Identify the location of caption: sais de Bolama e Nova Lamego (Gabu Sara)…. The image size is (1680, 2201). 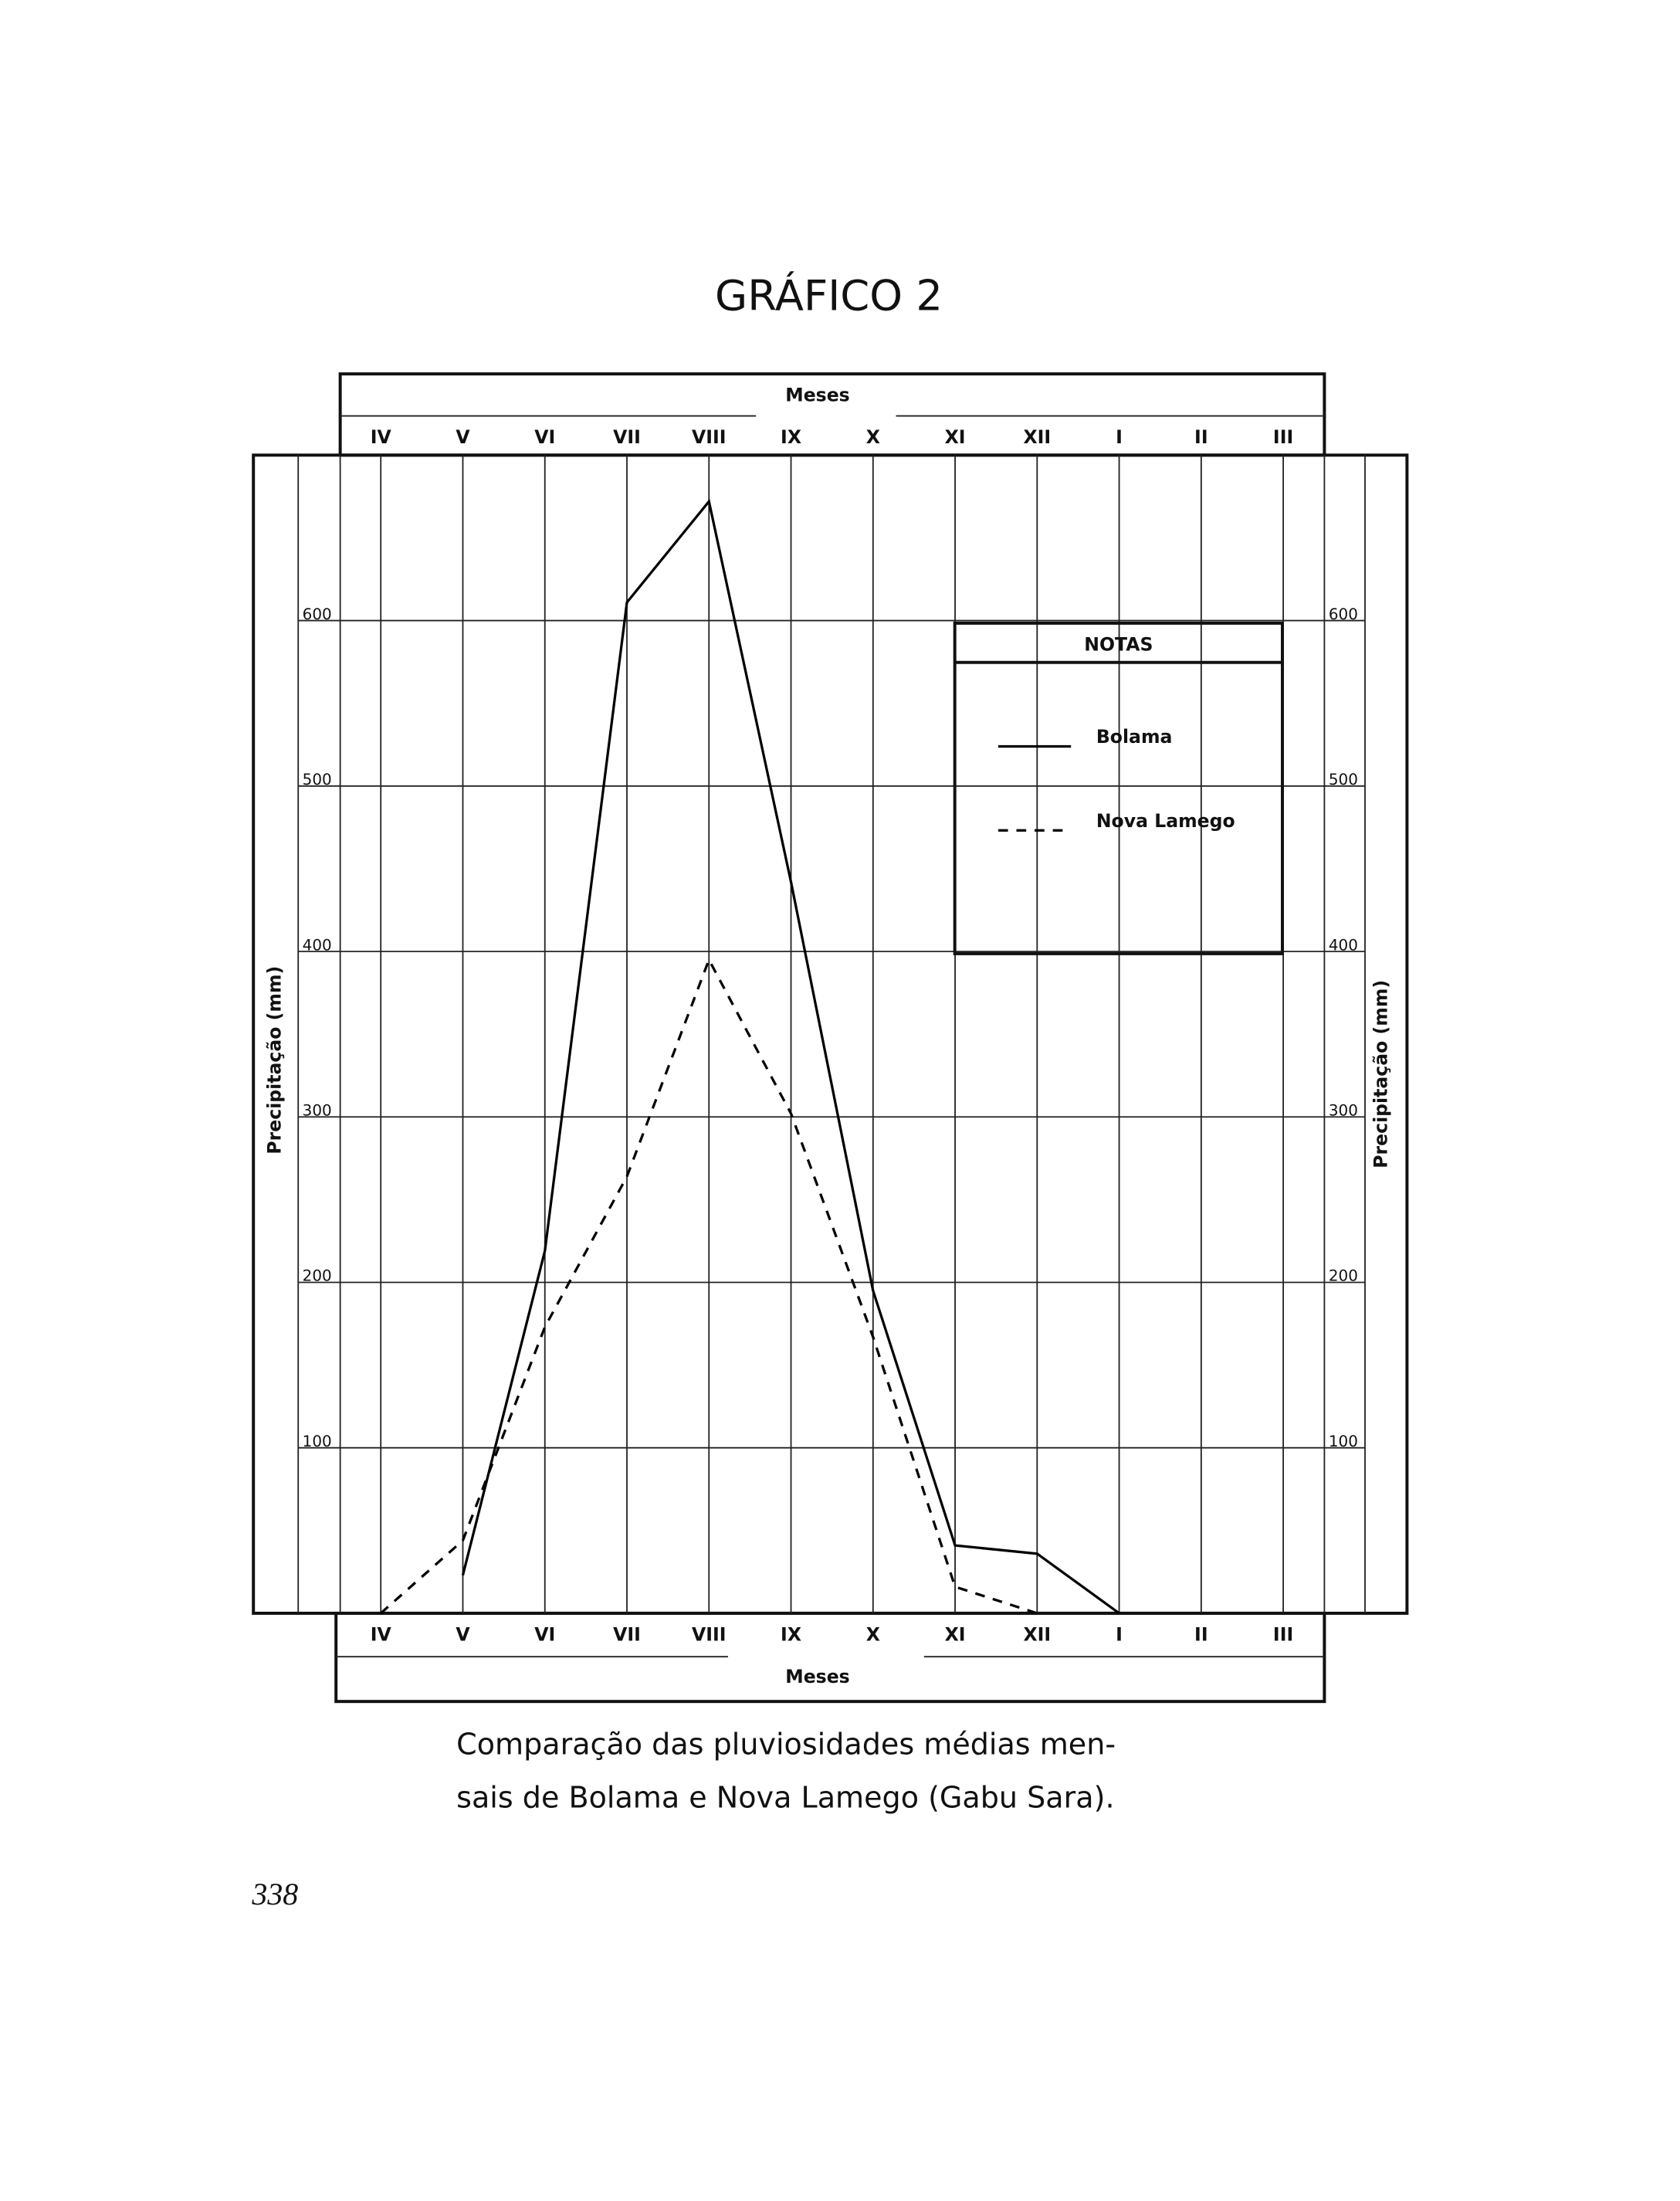
(785, 1798).